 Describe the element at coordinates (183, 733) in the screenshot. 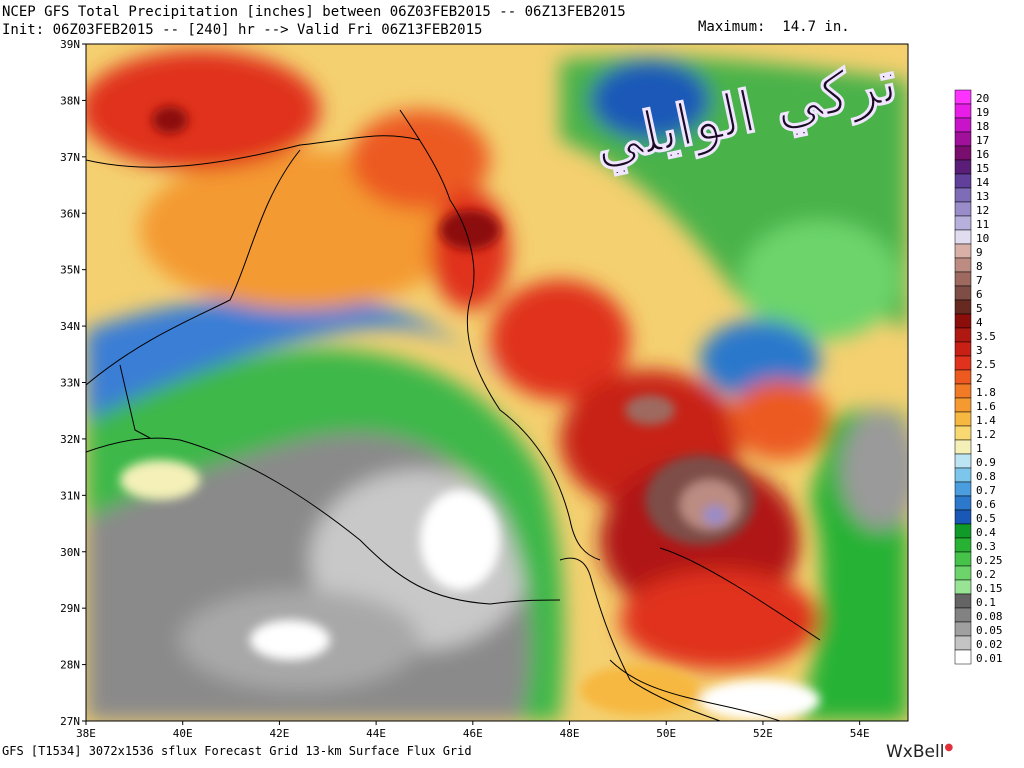

I see `lon-tick-label: 40E` at that location.